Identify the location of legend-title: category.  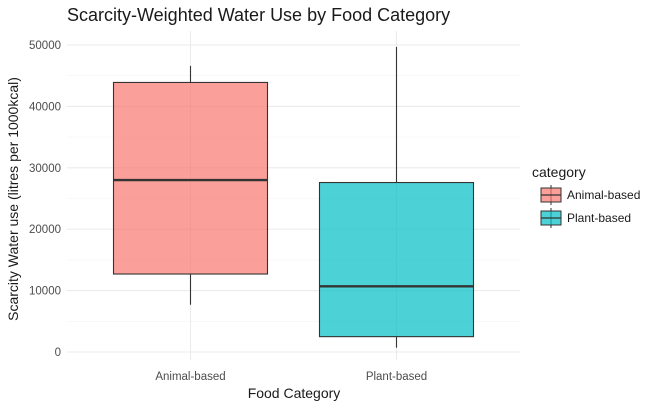
(559, 172).